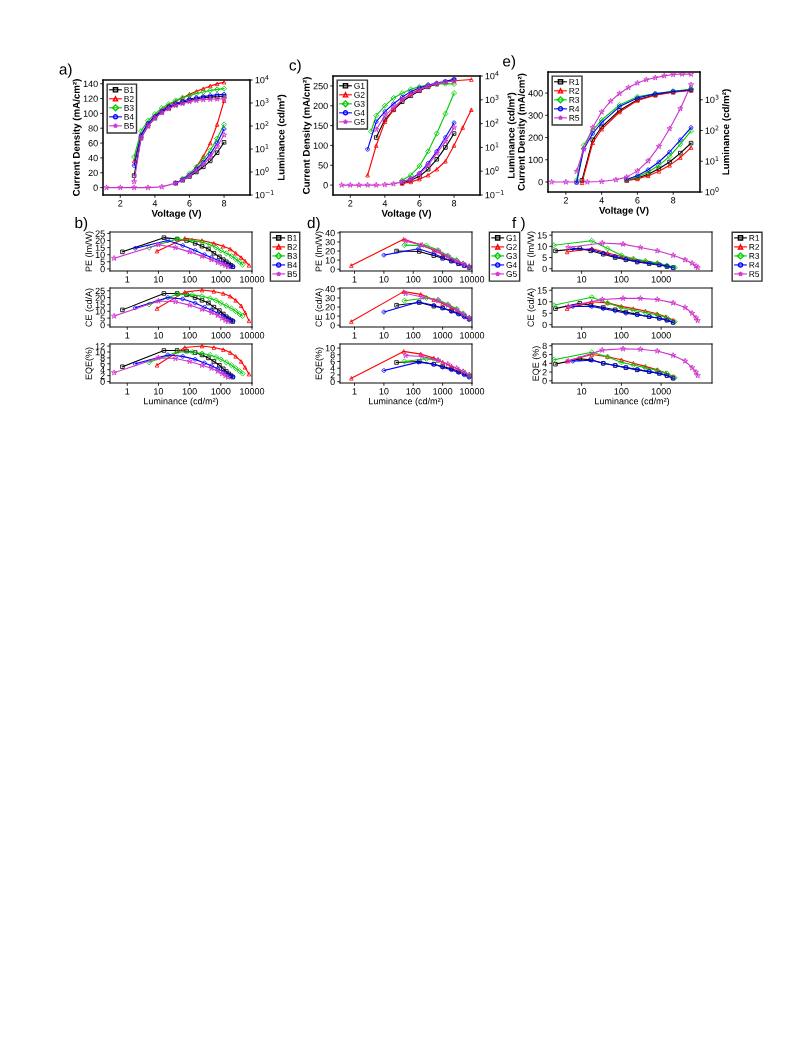 The width and height of the screenshot is (793, 1039). What do you see at coordinates (224, 203) in the screenshot?
I see `x-tick-label: 8` at bounding box center [224, 203].